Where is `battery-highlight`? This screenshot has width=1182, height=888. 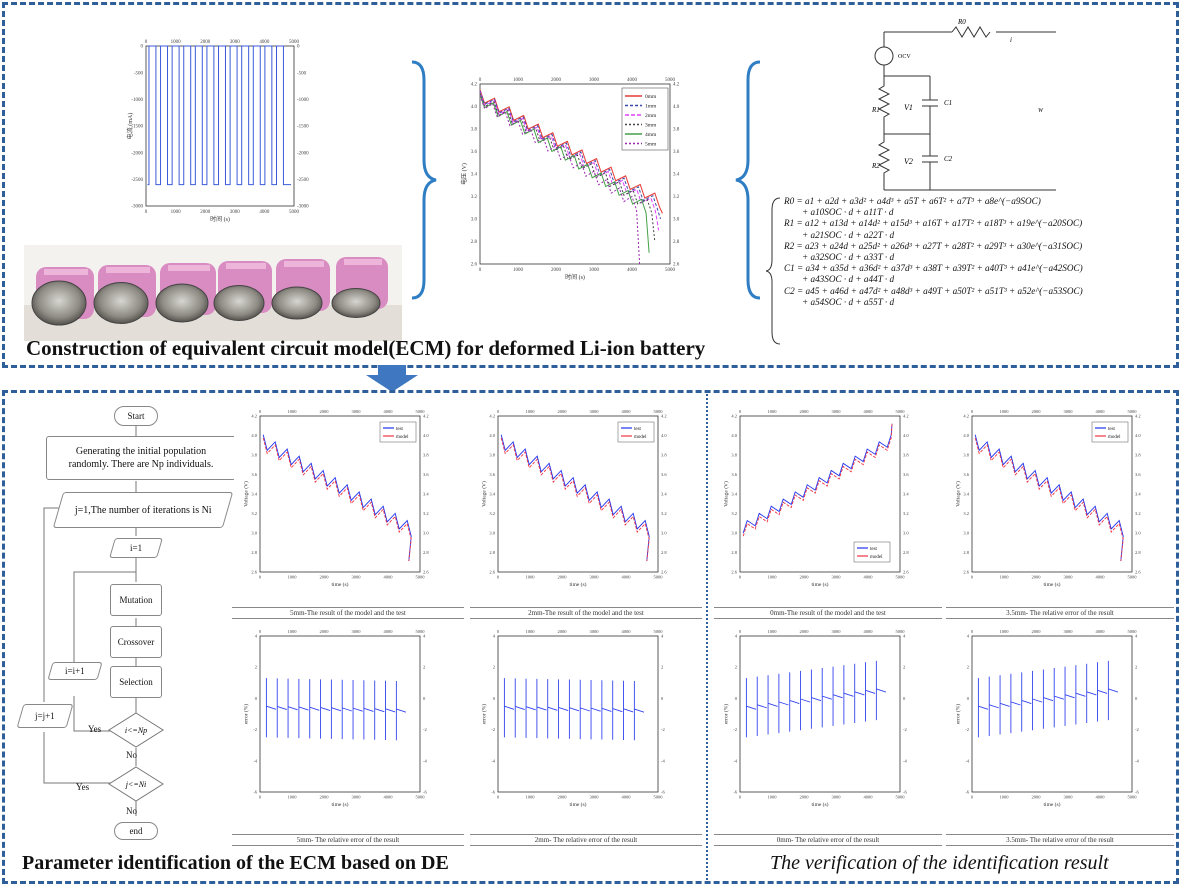
battery-highlight is located at coordinates (246, 266).